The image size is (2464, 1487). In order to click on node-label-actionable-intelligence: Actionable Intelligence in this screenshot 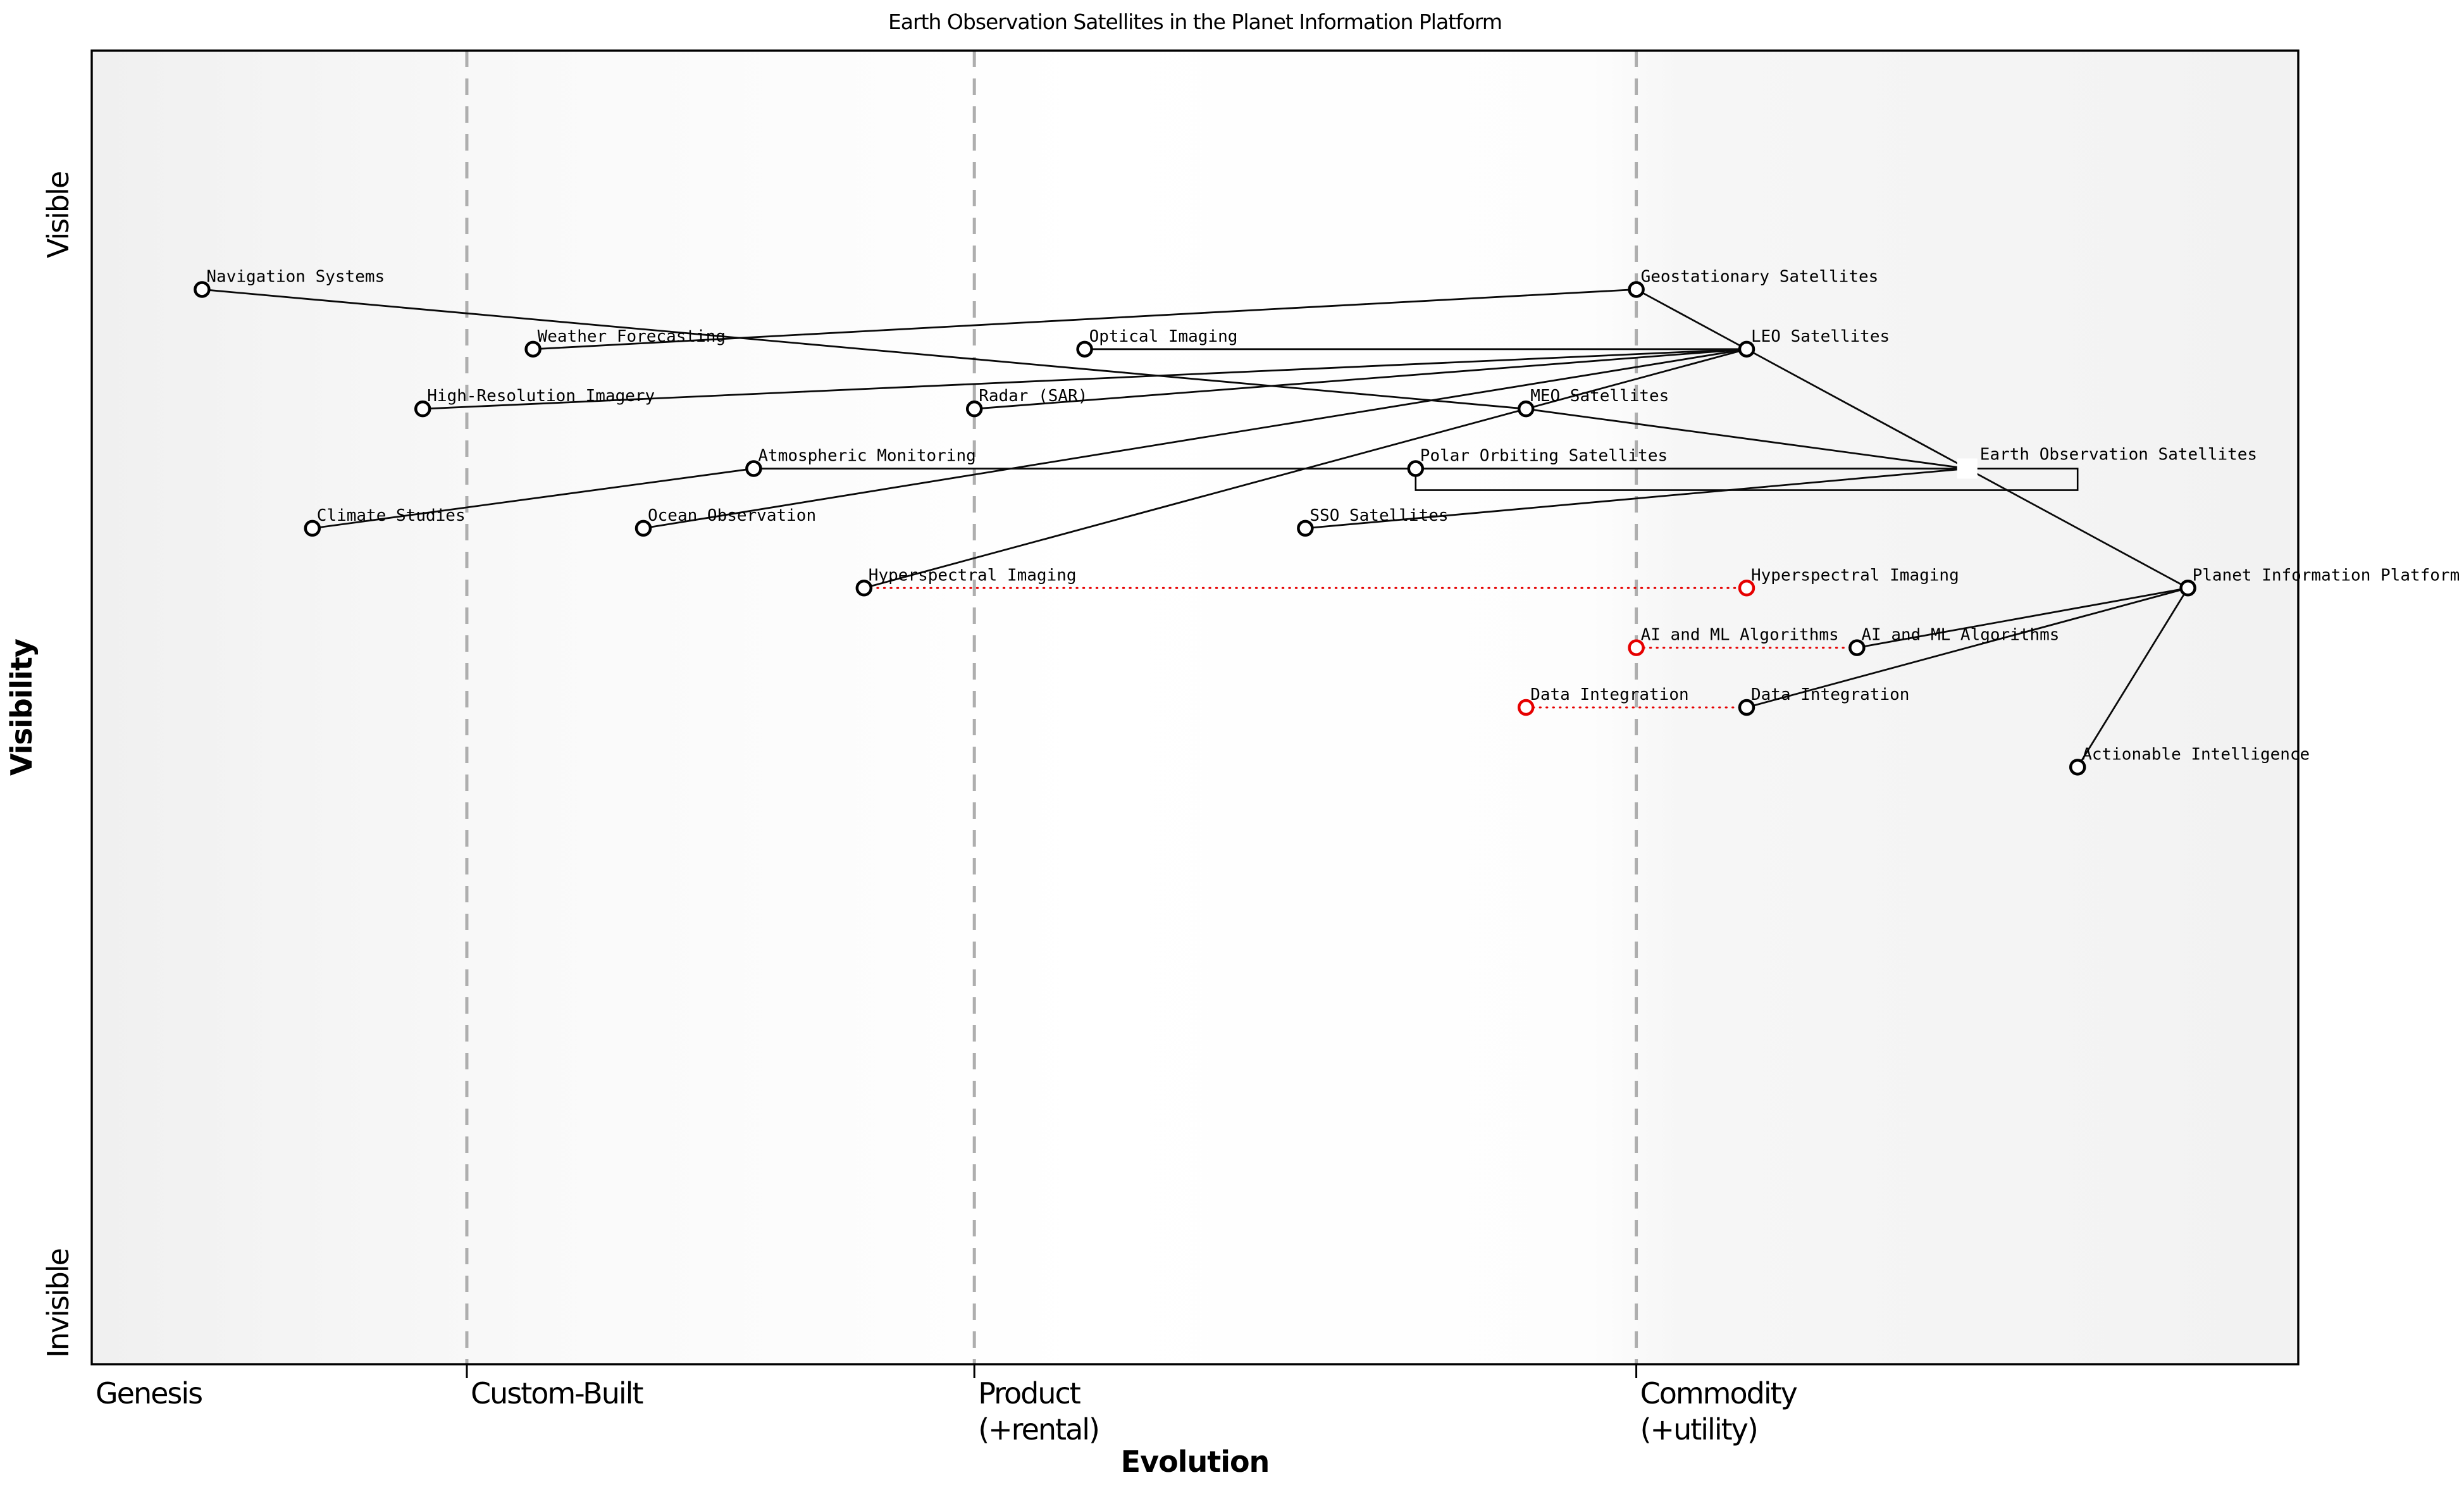, I will do `click(2196, 754)`.